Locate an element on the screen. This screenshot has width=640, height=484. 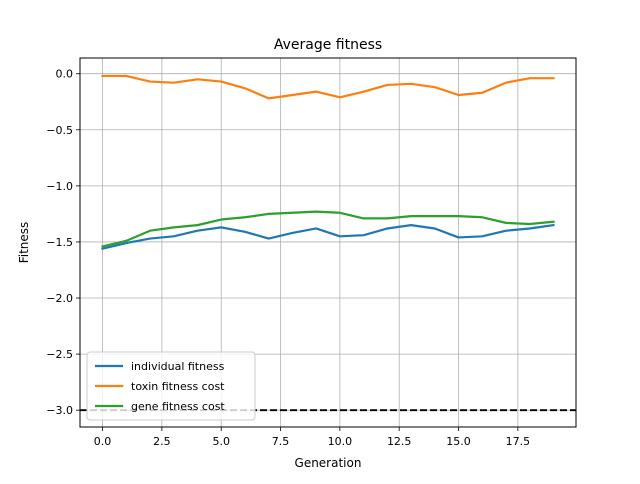
y-tick-label: 0.0 is located at coordinates (65, 74).